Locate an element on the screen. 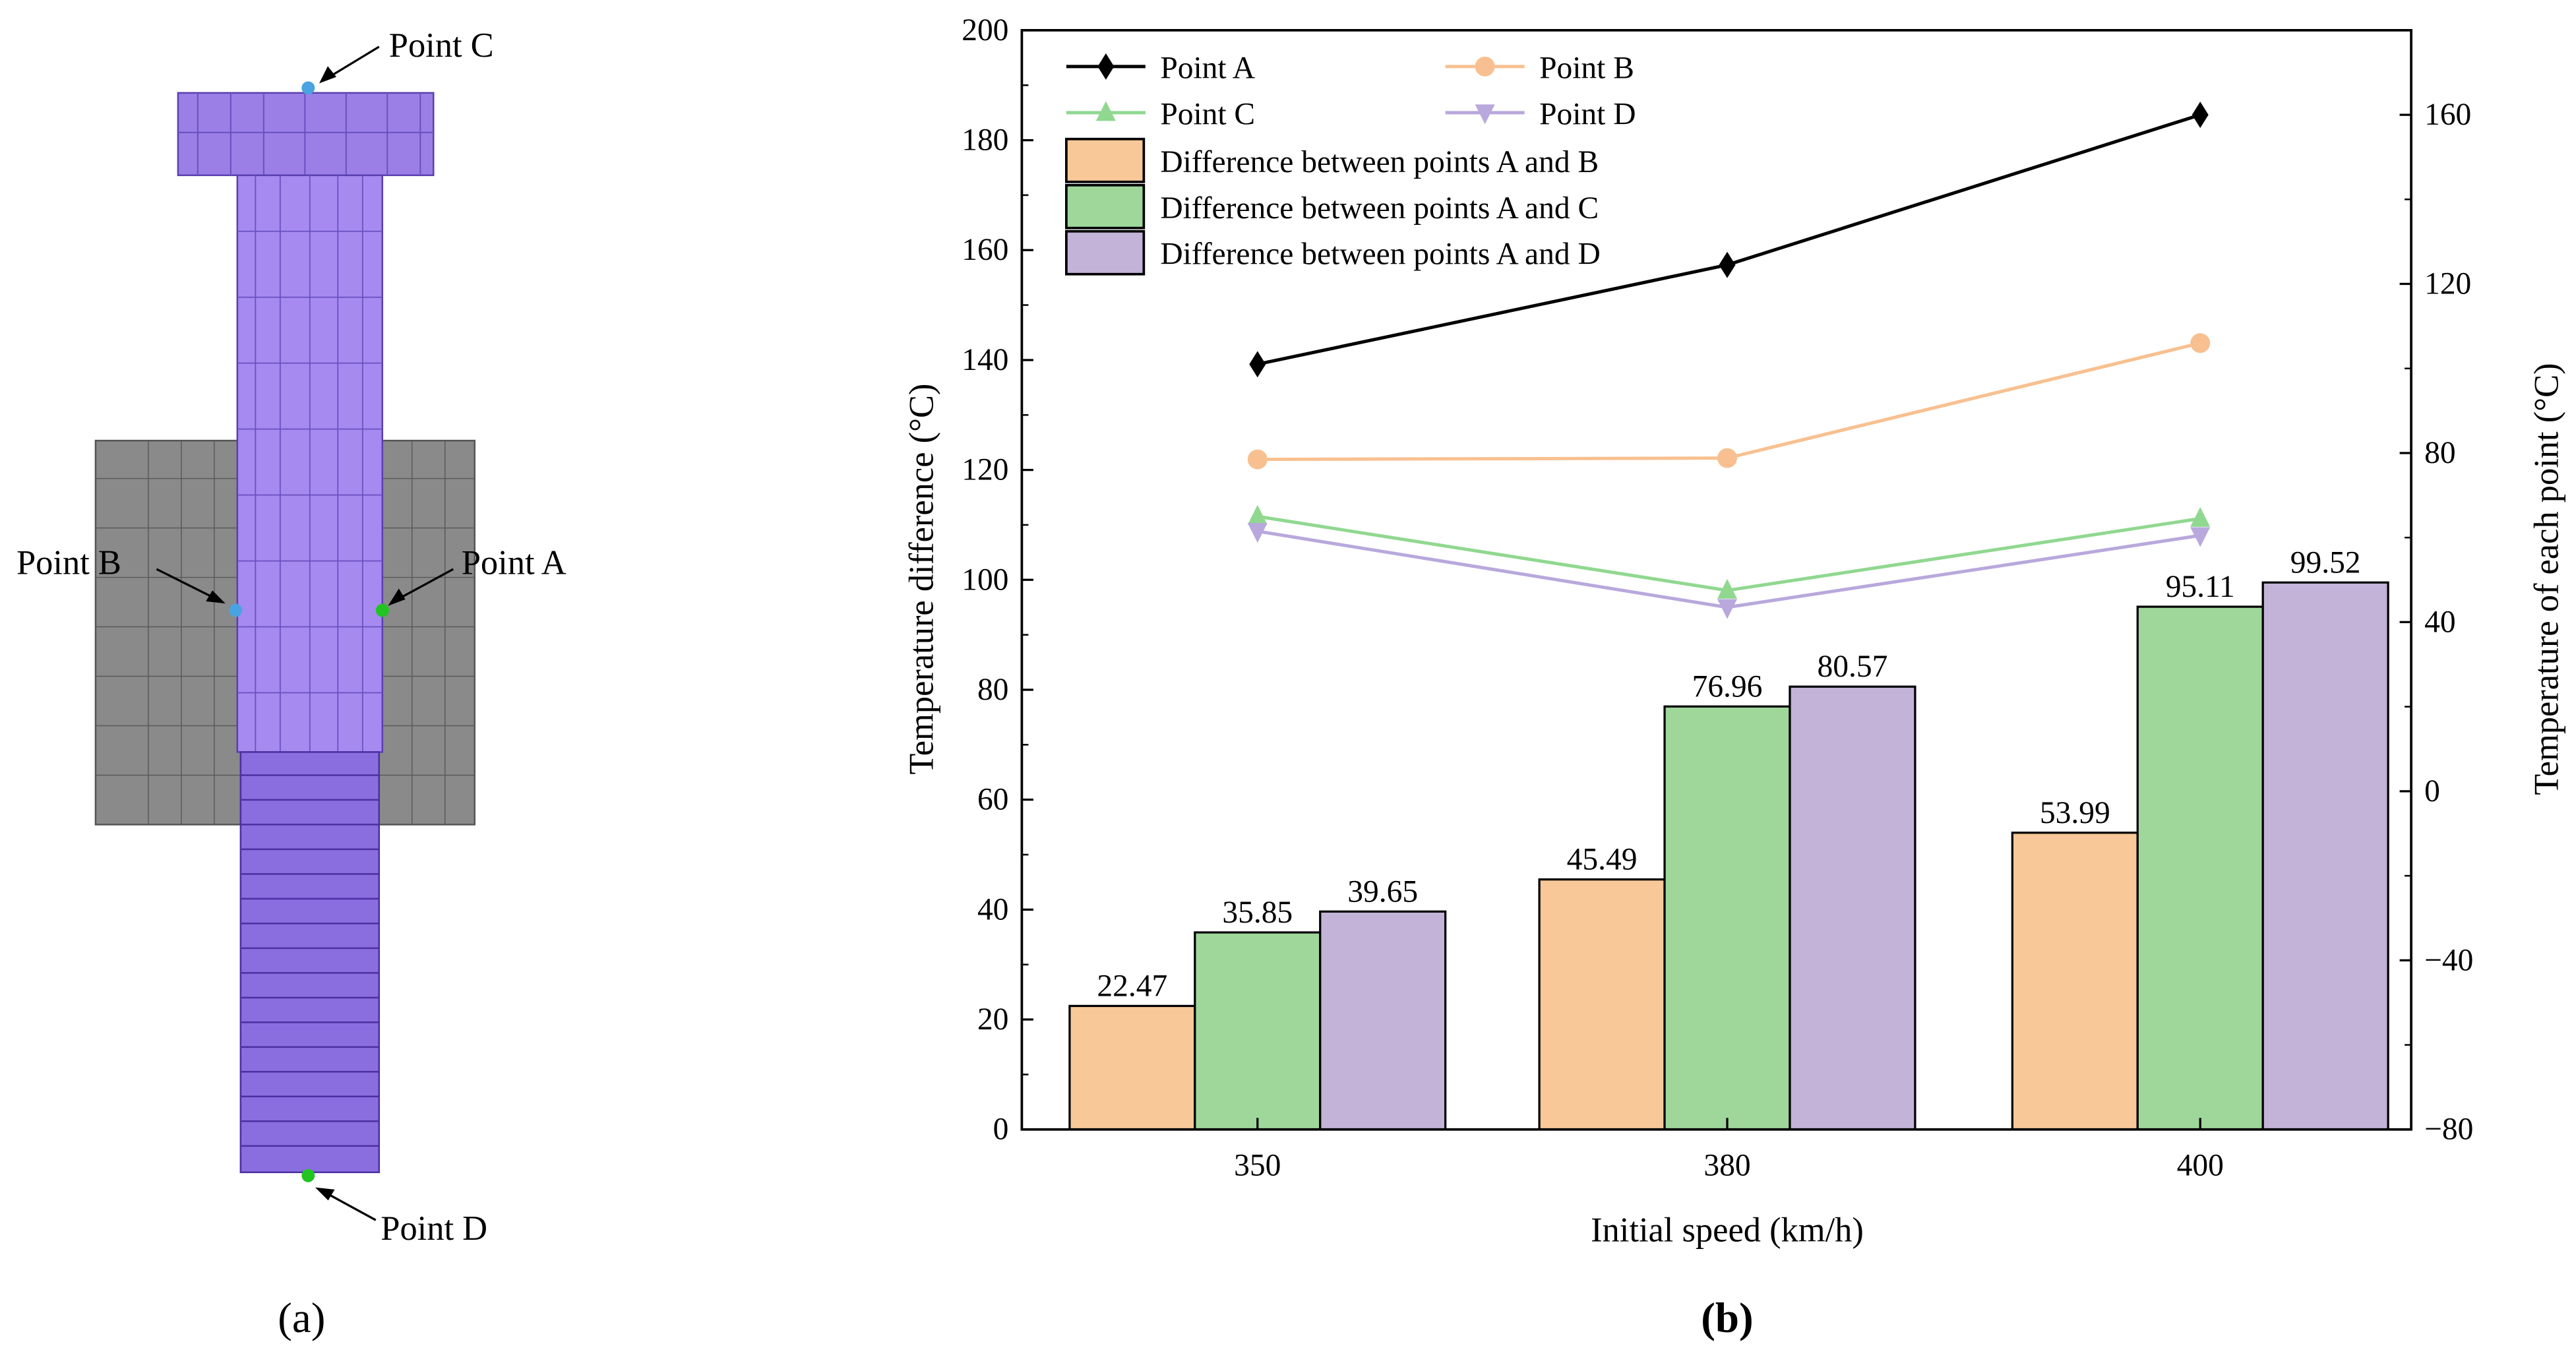  legend-label: Point D is located at coordinates (1587, 114).